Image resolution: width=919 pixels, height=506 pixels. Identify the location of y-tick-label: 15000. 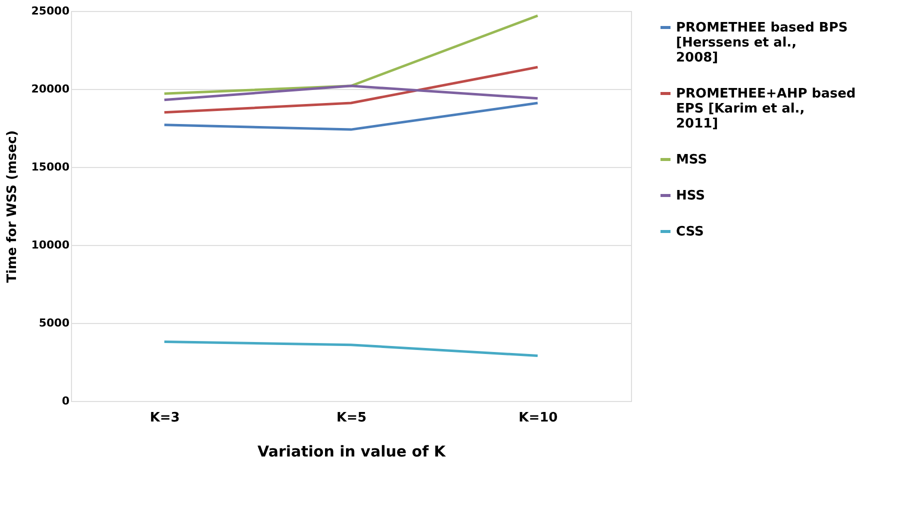
(50, 167).